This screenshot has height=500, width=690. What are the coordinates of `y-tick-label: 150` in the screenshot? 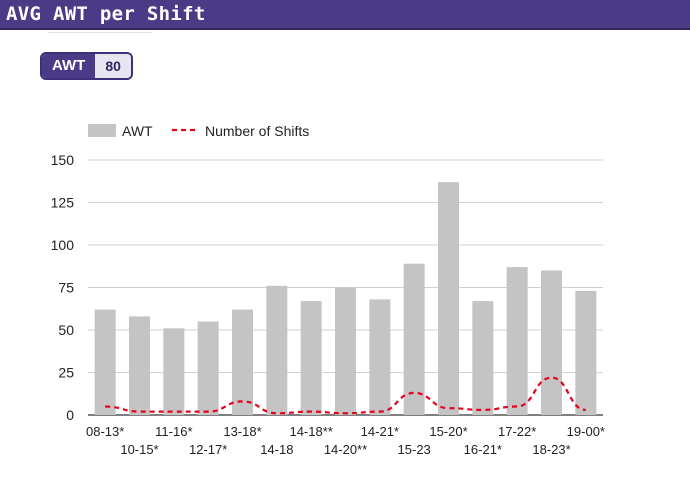 It's located at (63, 160).